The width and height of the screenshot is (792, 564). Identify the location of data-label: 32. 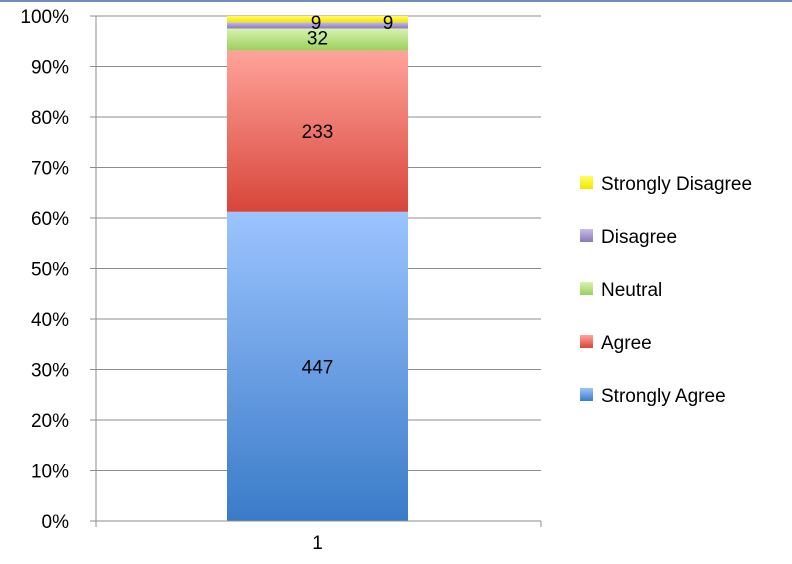
(317, 39).